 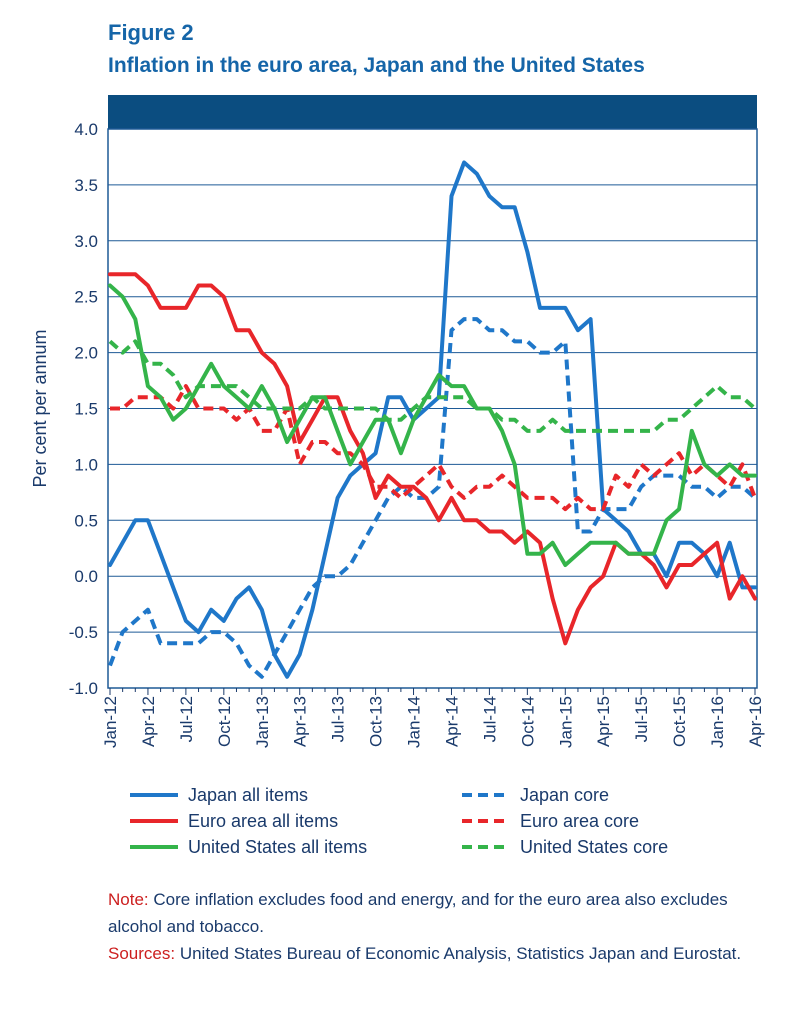 I want to click on x-tick-label: Jul-13, so click(x=338, y=719).